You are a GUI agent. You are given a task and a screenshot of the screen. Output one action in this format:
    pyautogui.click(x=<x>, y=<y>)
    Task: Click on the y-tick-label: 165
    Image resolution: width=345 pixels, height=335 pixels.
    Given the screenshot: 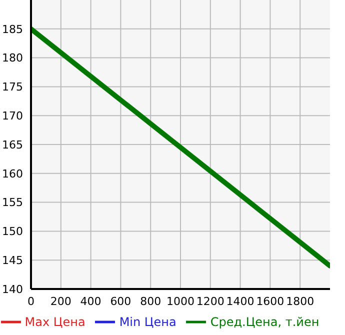 What is the action you would take?
    pyautogui.click(x=12, y=145)
    